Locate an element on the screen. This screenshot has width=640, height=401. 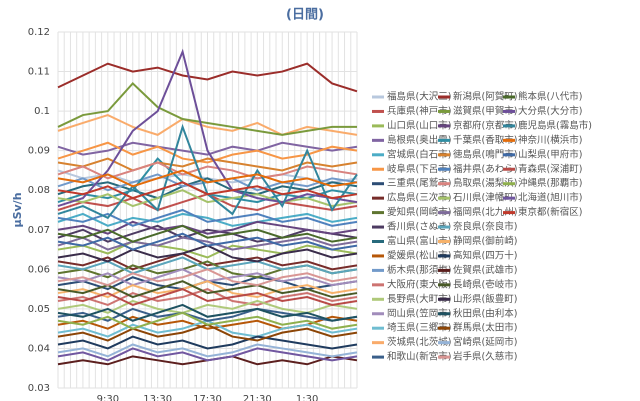
x-tick-label: 9:30 is located at coordinates (108, 397).